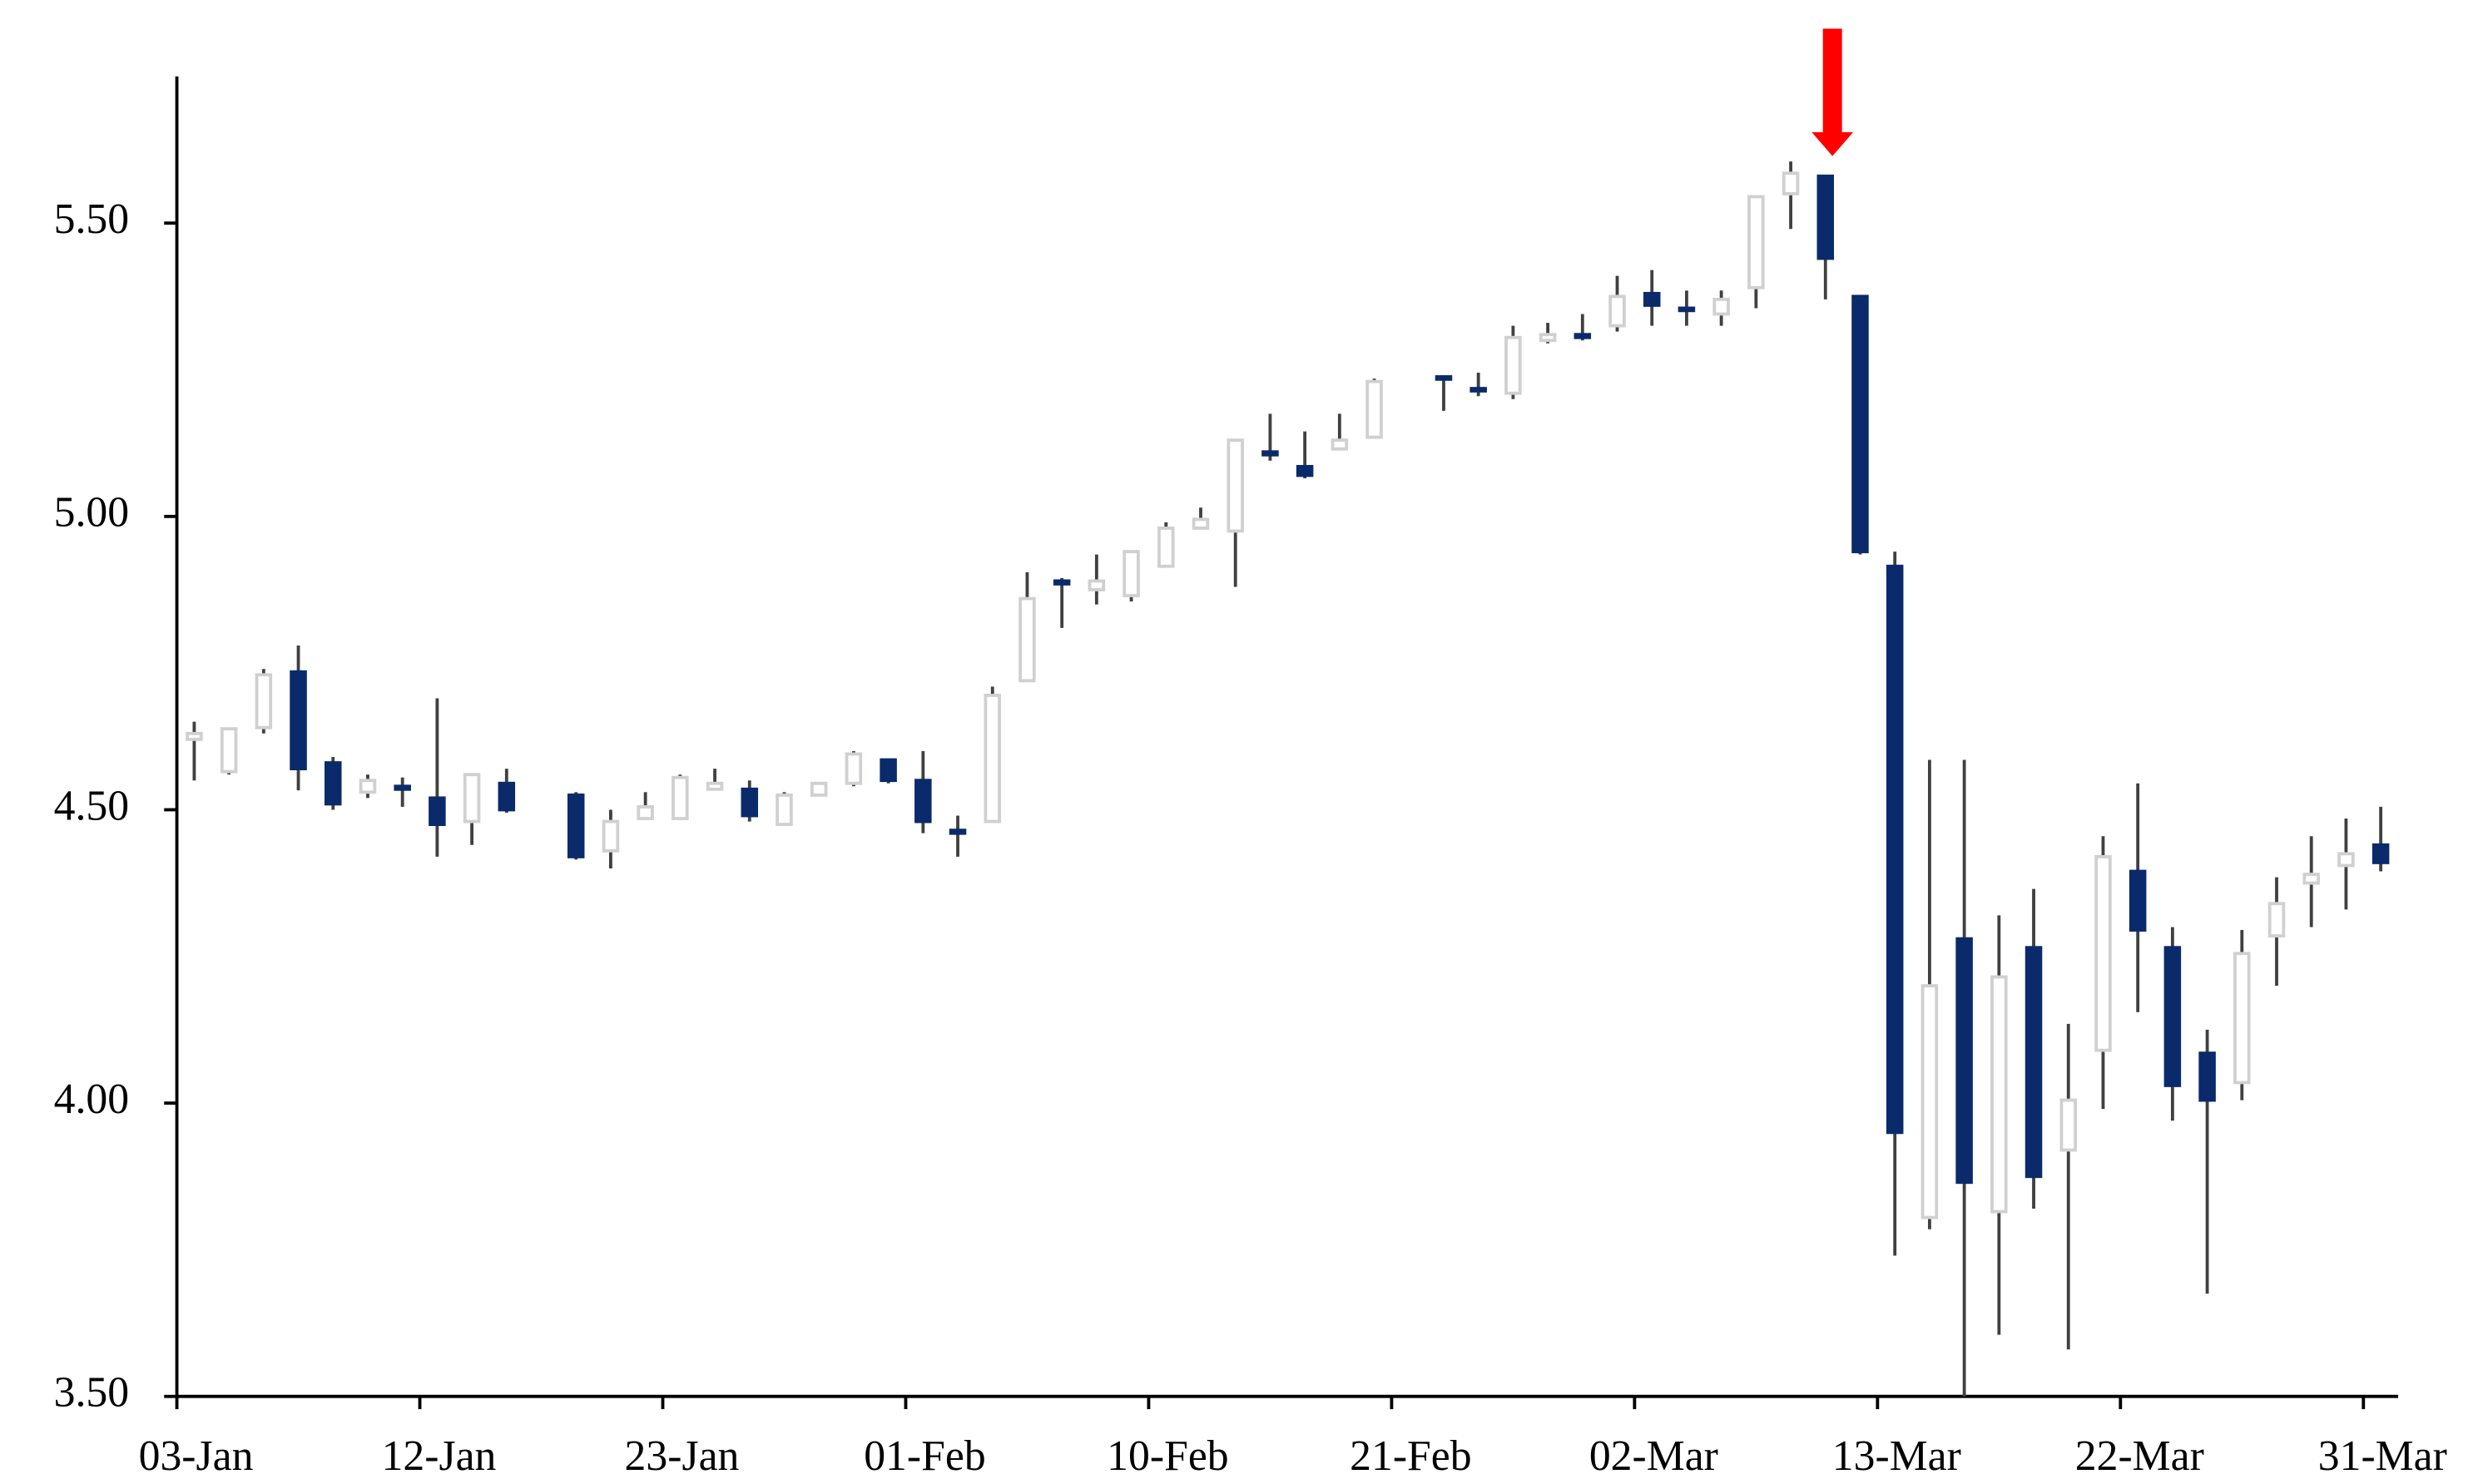 The height and width of the screenshot is (1484, 2473). I want to click on y-tick-label: 4.50, so click(92, 805).